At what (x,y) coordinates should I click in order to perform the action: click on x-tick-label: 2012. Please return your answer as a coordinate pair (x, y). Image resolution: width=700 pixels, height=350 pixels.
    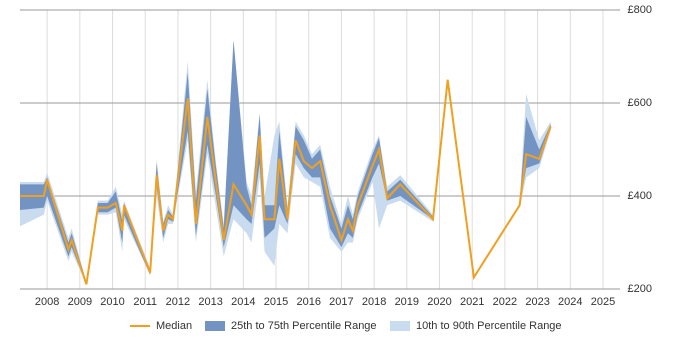
    Looking at the image, I should click on (178, 302).